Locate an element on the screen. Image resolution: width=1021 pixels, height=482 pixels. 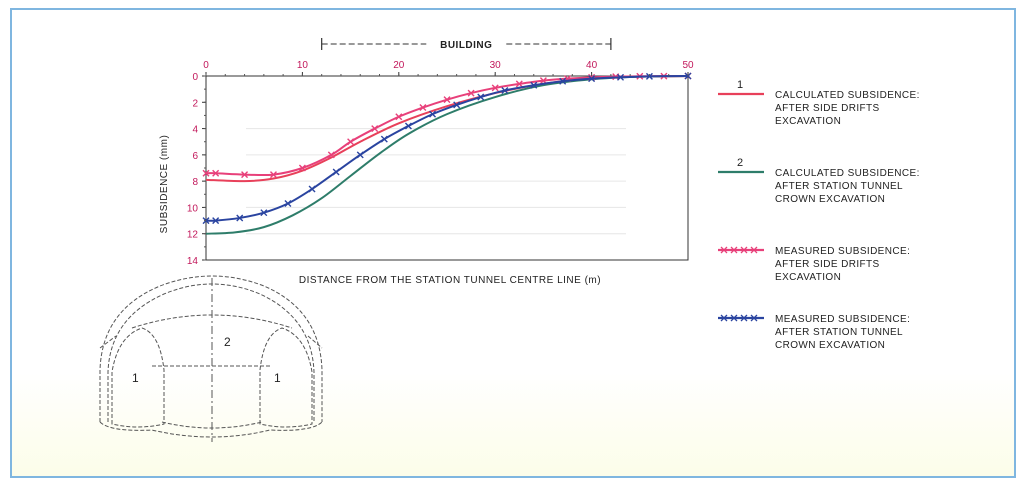
y-tick-label: 8 is located at coordinates (195, 182).